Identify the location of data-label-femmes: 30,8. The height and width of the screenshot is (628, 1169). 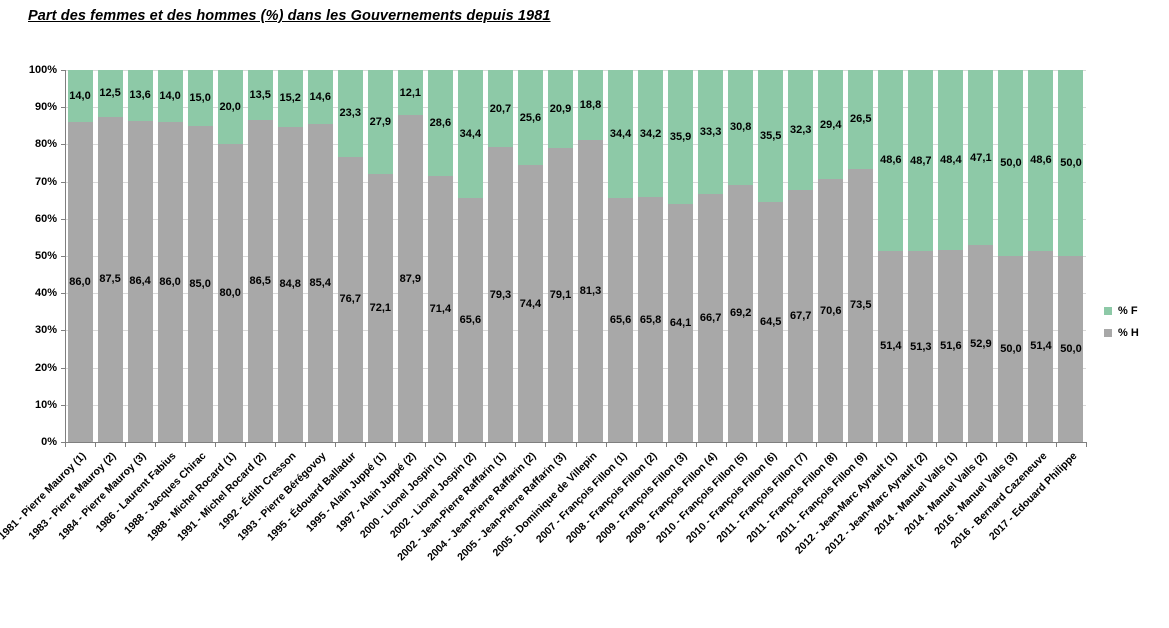
(740, 127).